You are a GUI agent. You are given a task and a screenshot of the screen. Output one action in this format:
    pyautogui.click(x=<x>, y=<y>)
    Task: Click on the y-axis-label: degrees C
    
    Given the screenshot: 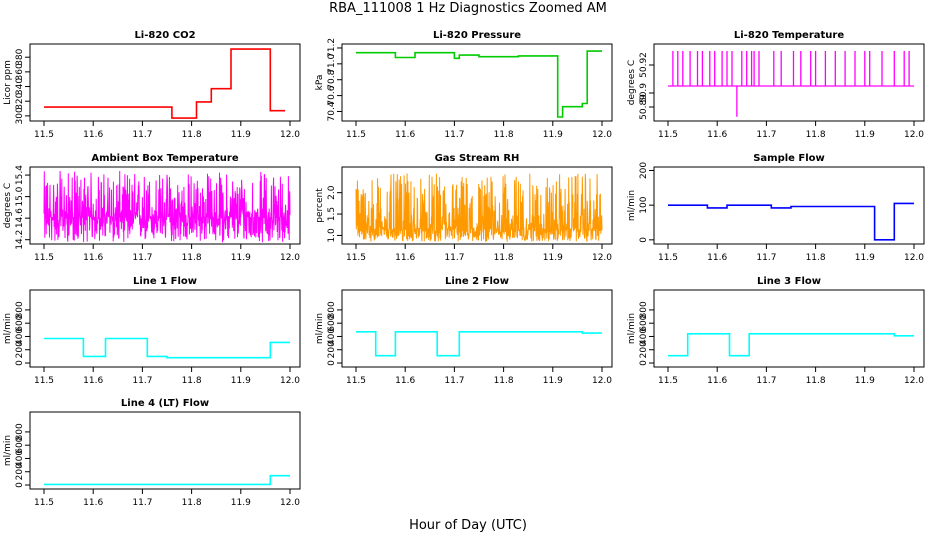 What is the action you would take?
    pyautogui.click(x=8, y=205)
    